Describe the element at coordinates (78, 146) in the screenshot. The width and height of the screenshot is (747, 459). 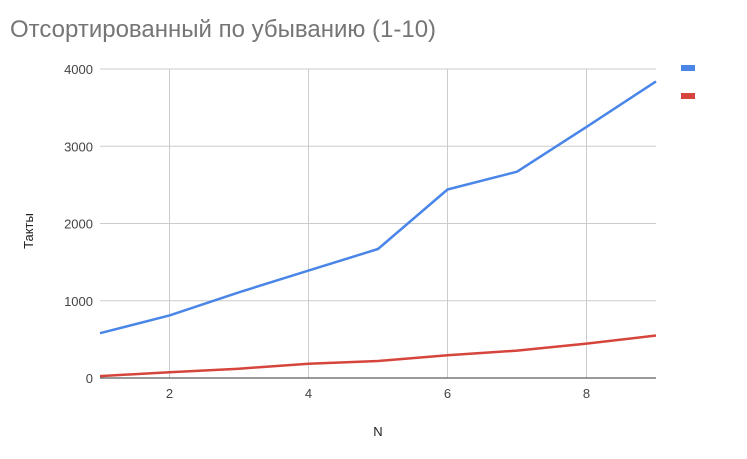
I see `y-tick-label: 3000` at that location.